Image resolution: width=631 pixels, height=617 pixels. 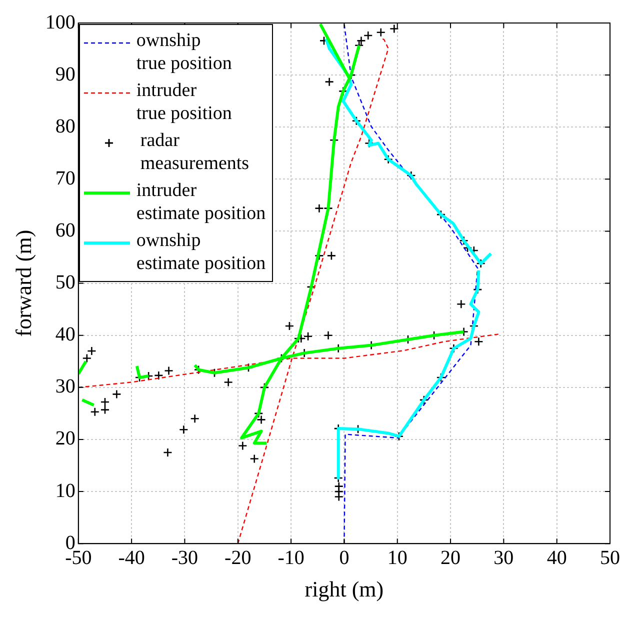 What do you see at coordinates (65, 230) in the screenshot?
I see `y-tick-label: 60` at bounding box center [65, 230].